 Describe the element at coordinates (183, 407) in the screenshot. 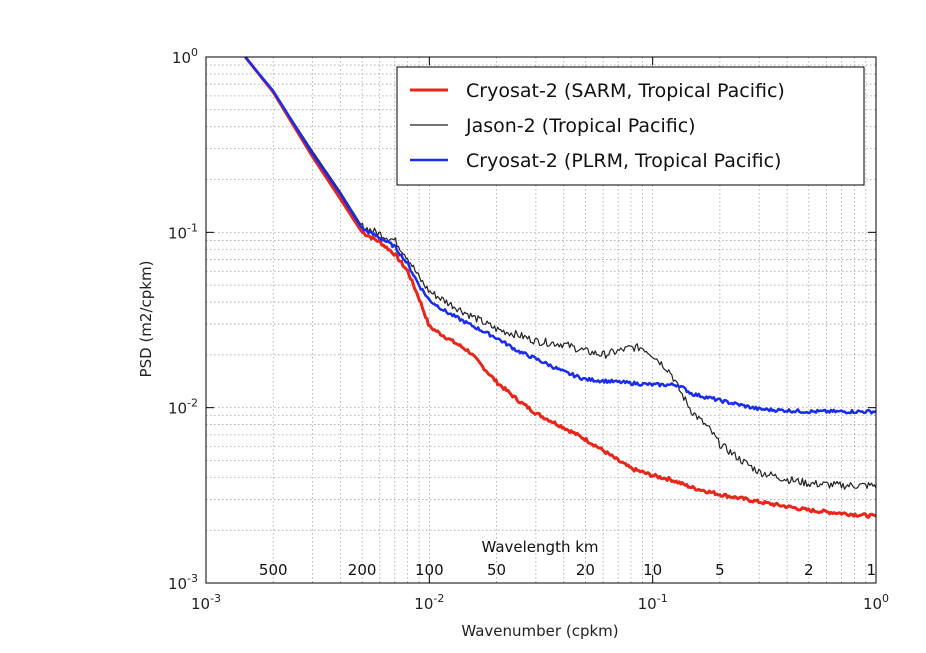

I see `y-tick-label: 10⁻²` at that location.